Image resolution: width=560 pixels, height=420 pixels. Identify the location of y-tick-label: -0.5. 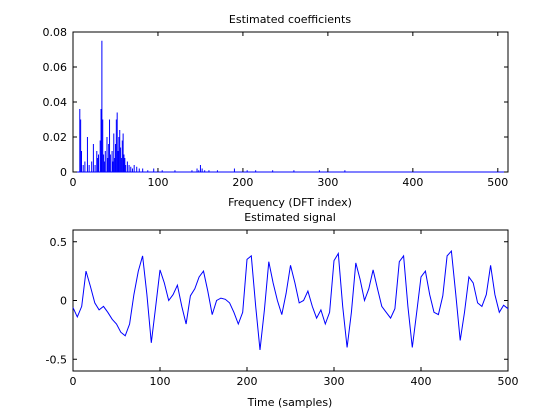
(56, 359).